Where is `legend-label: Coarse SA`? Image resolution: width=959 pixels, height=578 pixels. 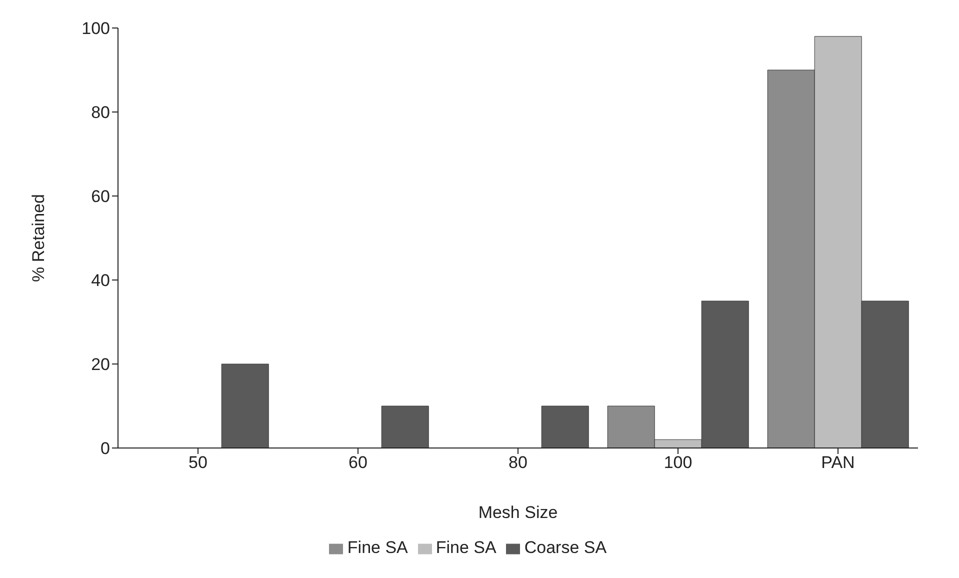
legend-label: Coarse SA is located at coordinates (565, 547).